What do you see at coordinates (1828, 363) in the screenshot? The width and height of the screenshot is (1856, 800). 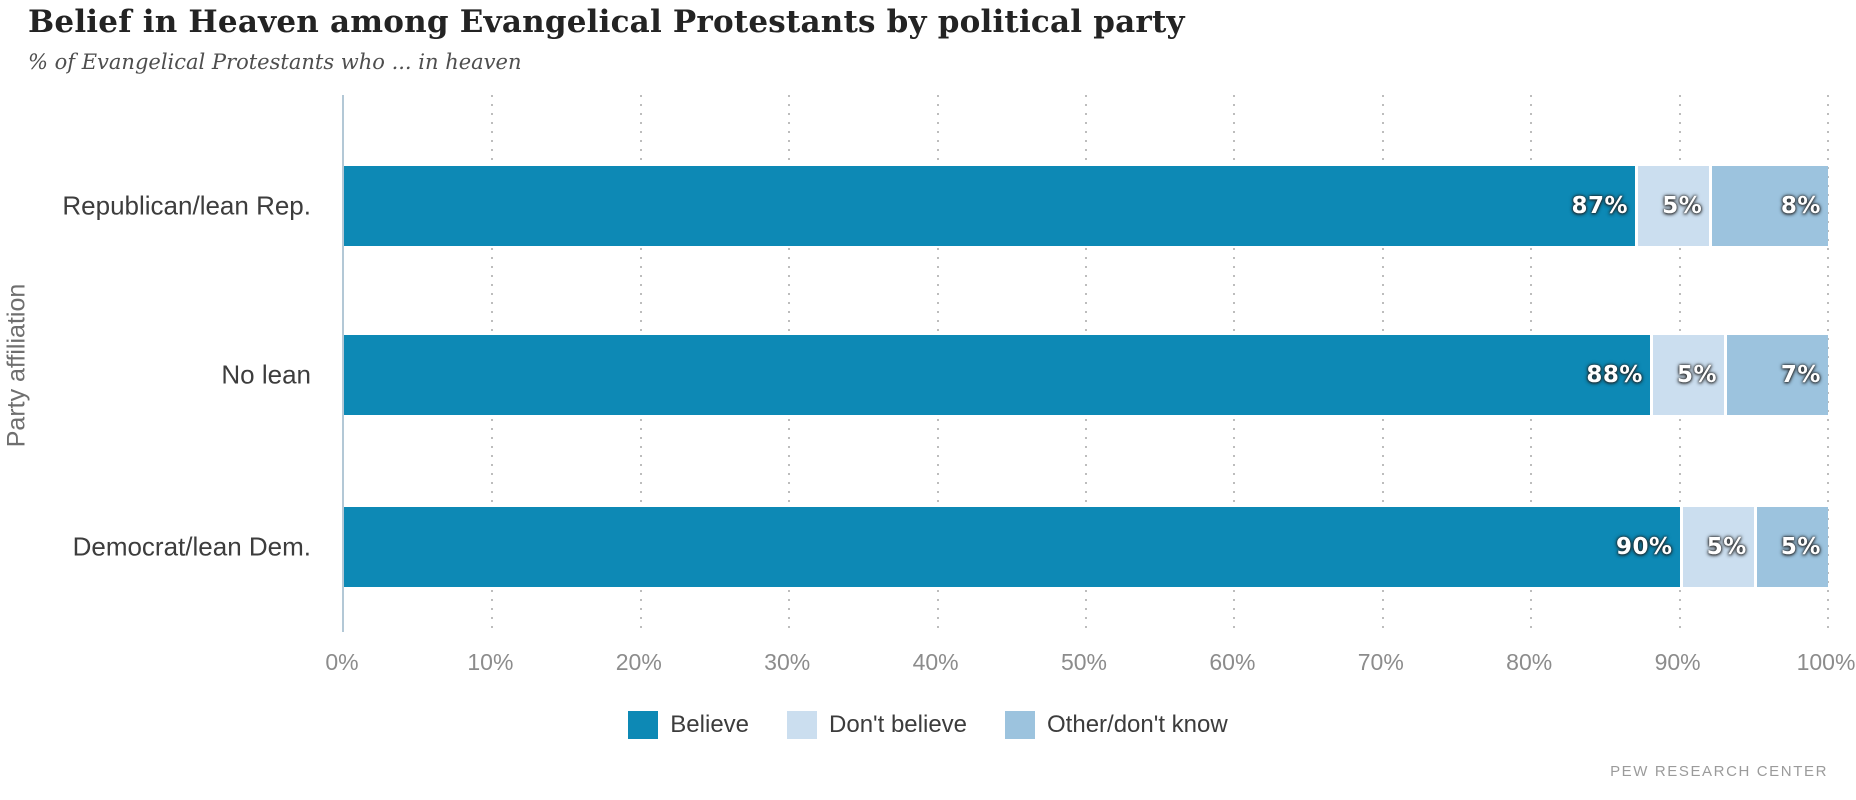 I see `gridline-100pct` at bounding box center [1828, 363].